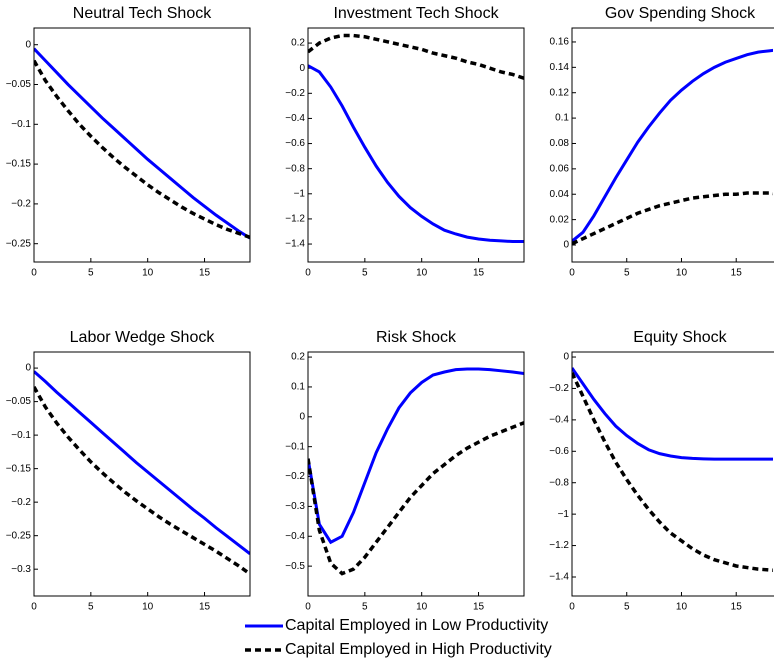  What do you see at coordinates (560, 219) in the screenshot?
I see `y-tick-label: 0.02` at bounding box center [560, 219].